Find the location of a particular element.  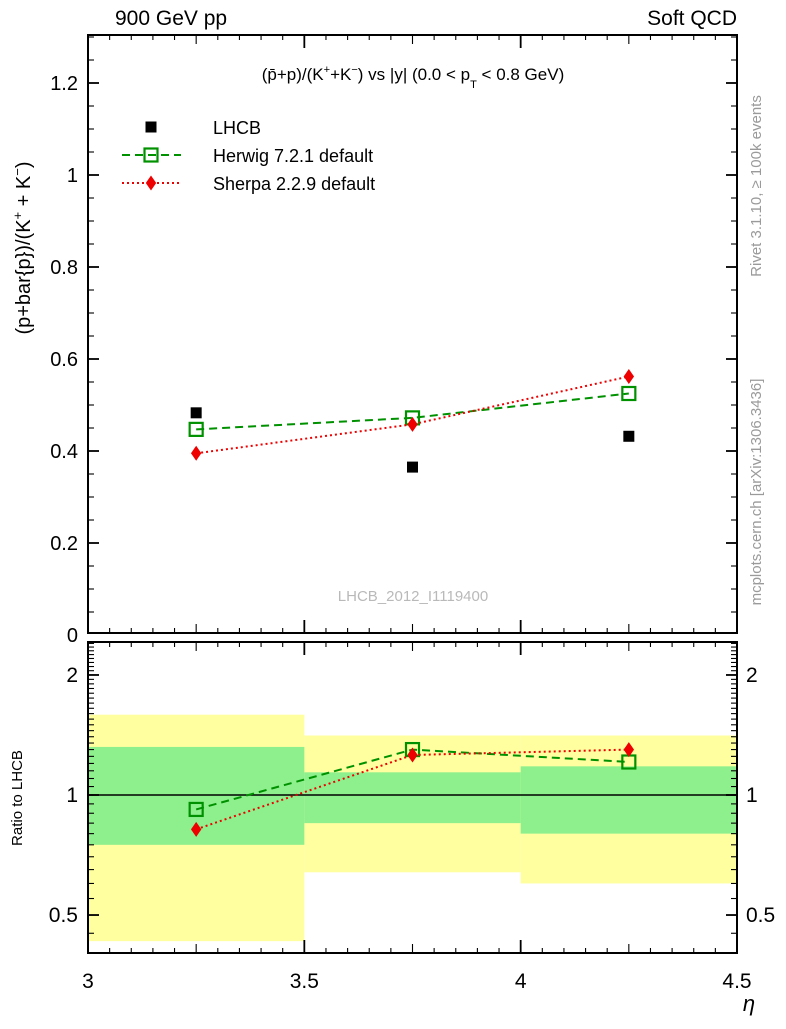

analysis-id-watermark: LHCB_2012_I1119400 is located at coordinates (413, 596).